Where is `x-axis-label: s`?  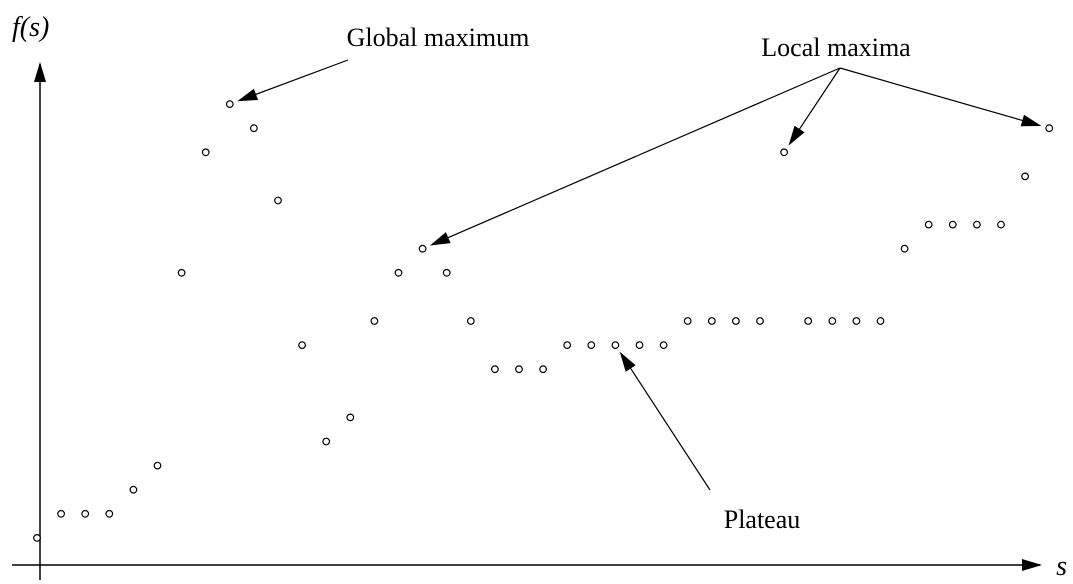 x-axis-label: s is located at coordinates (1061, 566).